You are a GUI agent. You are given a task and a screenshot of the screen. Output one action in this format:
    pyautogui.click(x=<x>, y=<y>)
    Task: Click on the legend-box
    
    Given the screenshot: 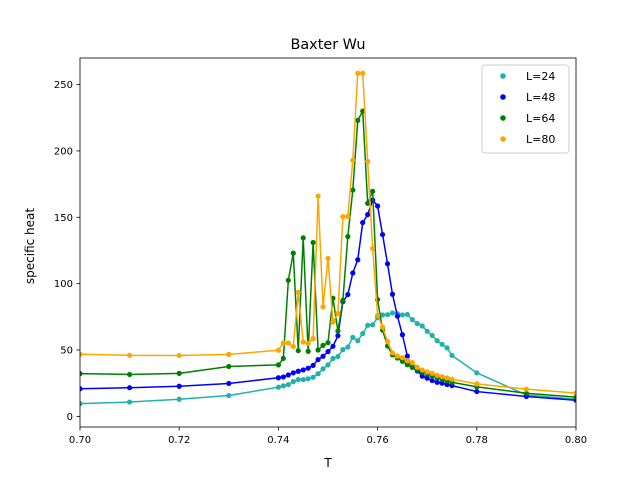 What is the action you would take?
    pyautogui.click(x=525, y=109)
    